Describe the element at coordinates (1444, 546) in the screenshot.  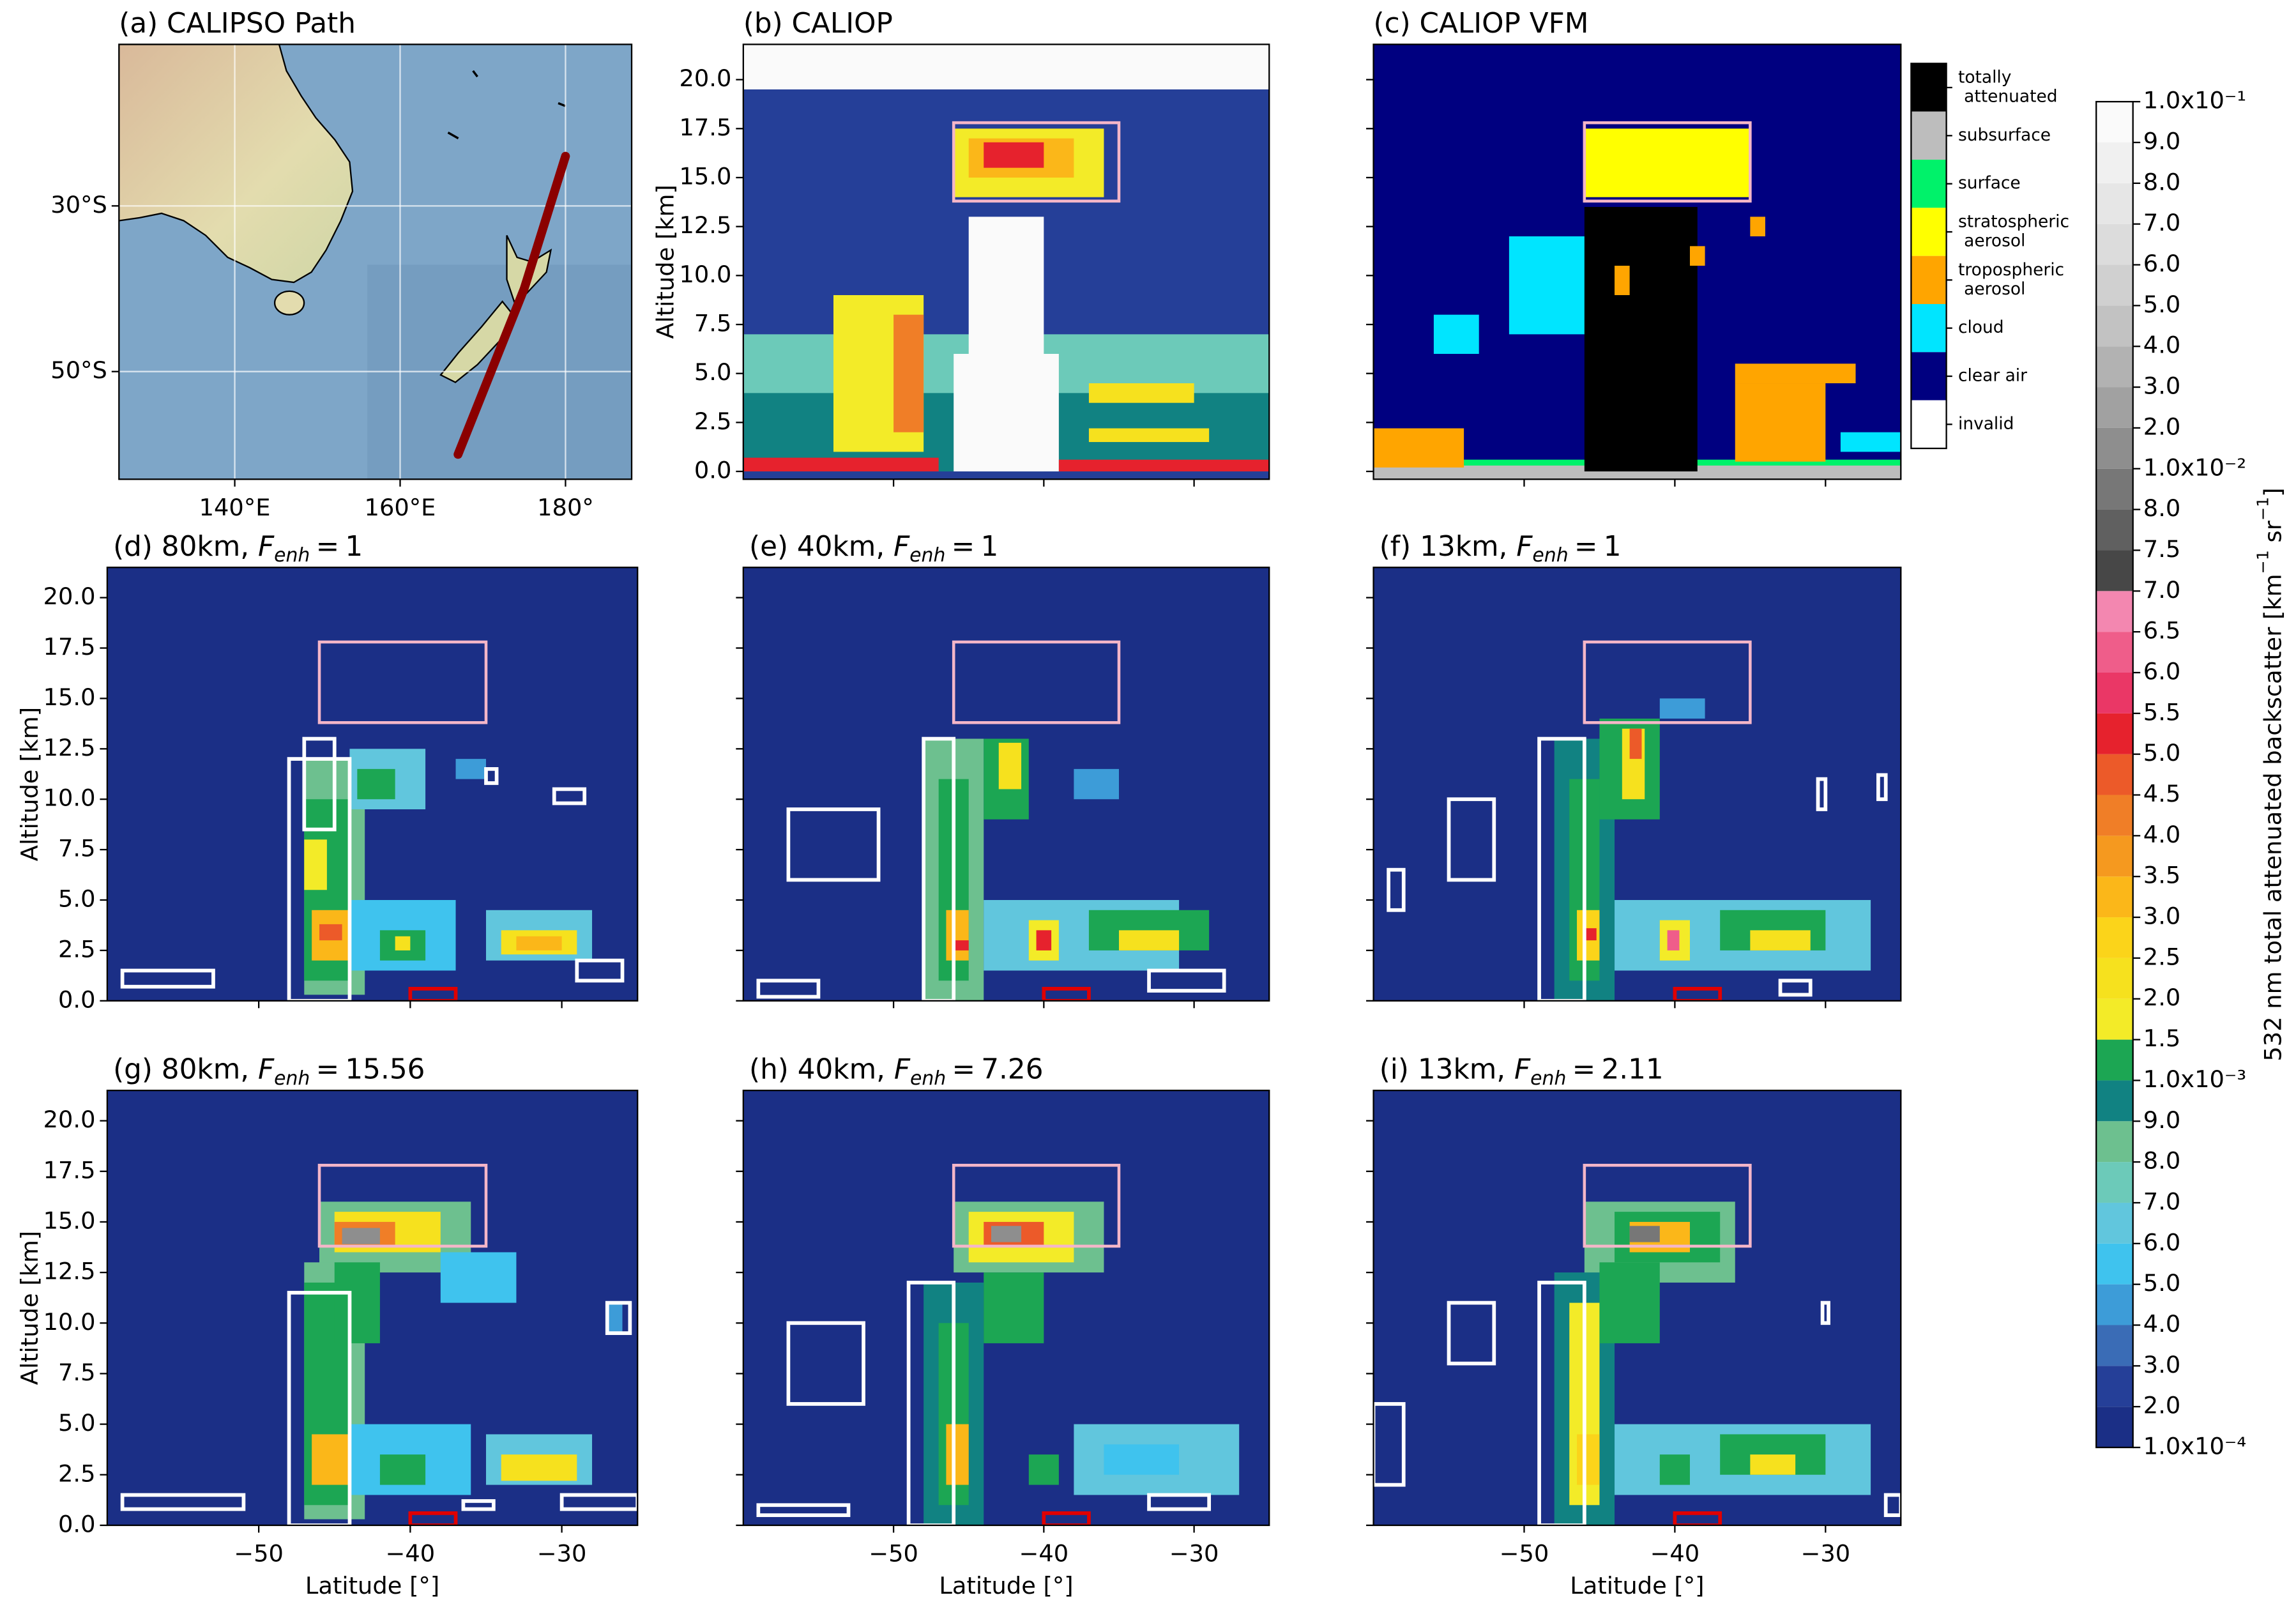
I see `title-prefix: (f) 13km,` at that location.